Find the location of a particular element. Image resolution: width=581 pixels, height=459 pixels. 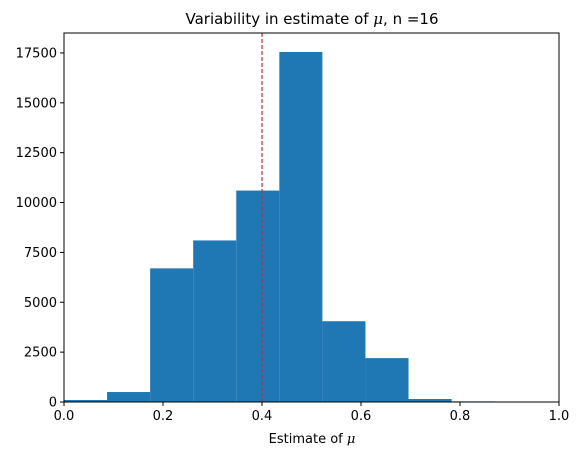

y-tick-label-0: 0 is located at coordinates (53, 403).